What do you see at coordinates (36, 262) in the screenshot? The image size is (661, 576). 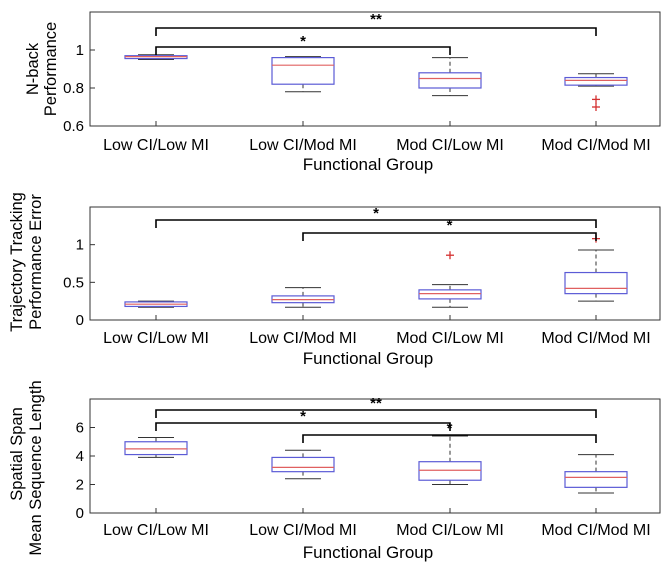 I see `trajectory-ylabel-line-2: Performance Error` at bounding box center [36, 262].